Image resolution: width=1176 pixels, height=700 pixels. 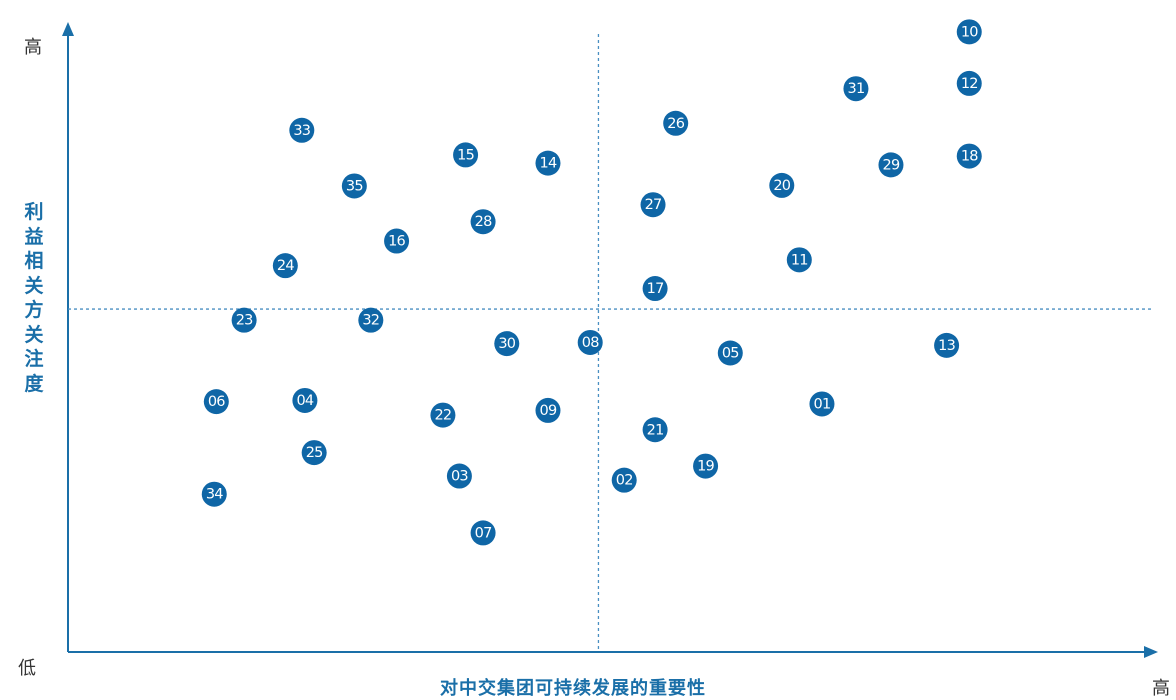 I want to click on data-point-13: 13, so click(x=947, y=345).